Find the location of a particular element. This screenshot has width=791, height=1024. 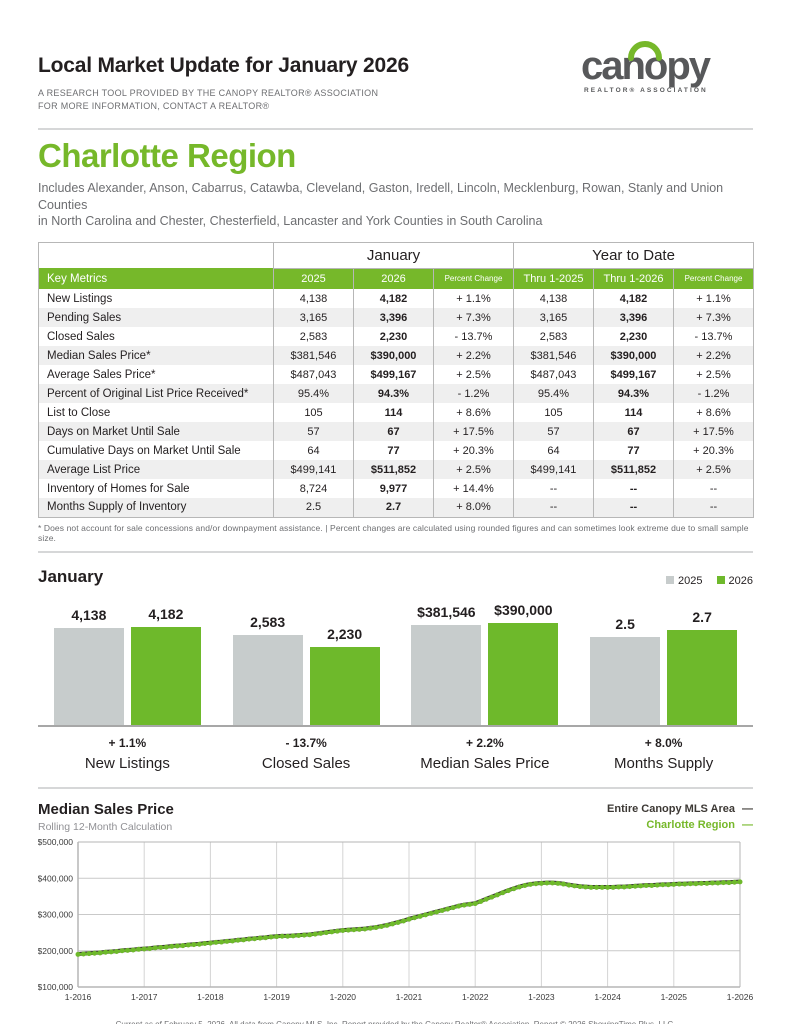

metric-value-cell: 3,396 is located at coordinates (393, 317).